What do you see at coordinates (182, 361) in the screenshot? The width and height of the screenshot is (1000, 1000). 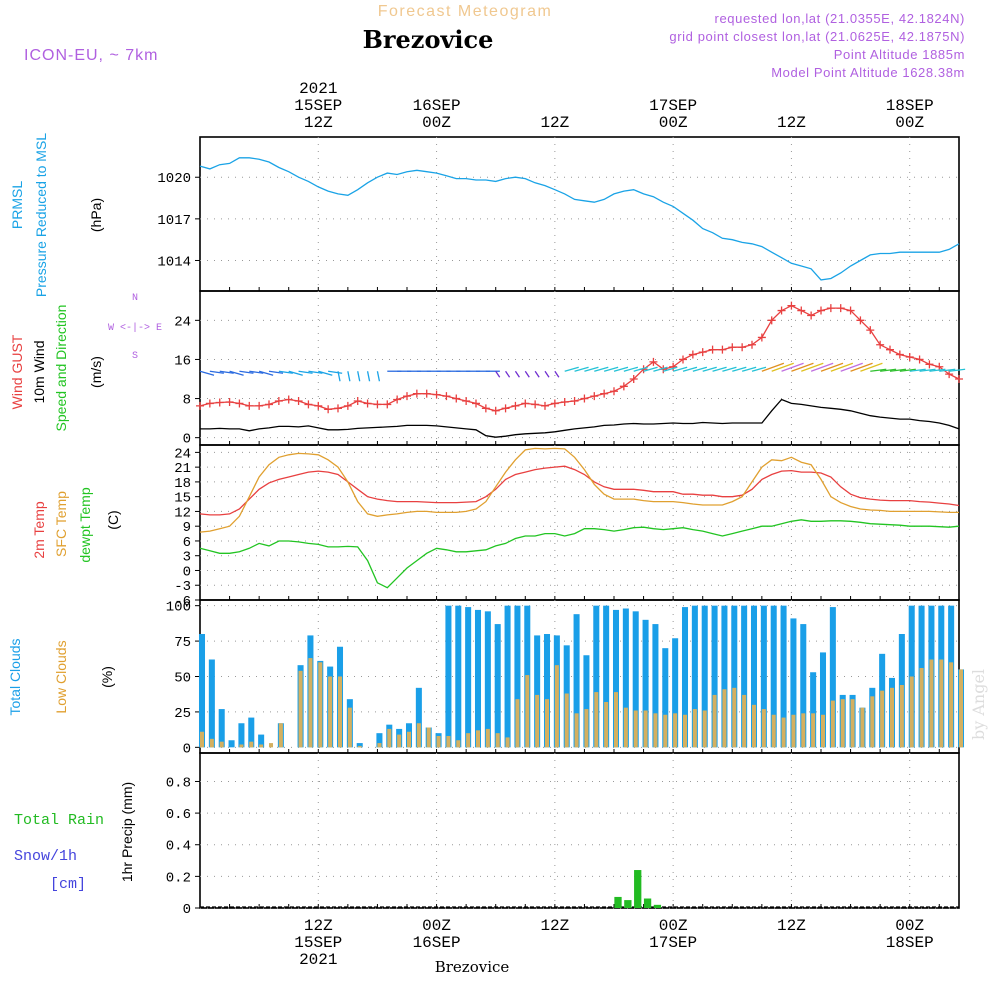 I see `wind-ytick-label: 16` at bounding box center [182, 361].